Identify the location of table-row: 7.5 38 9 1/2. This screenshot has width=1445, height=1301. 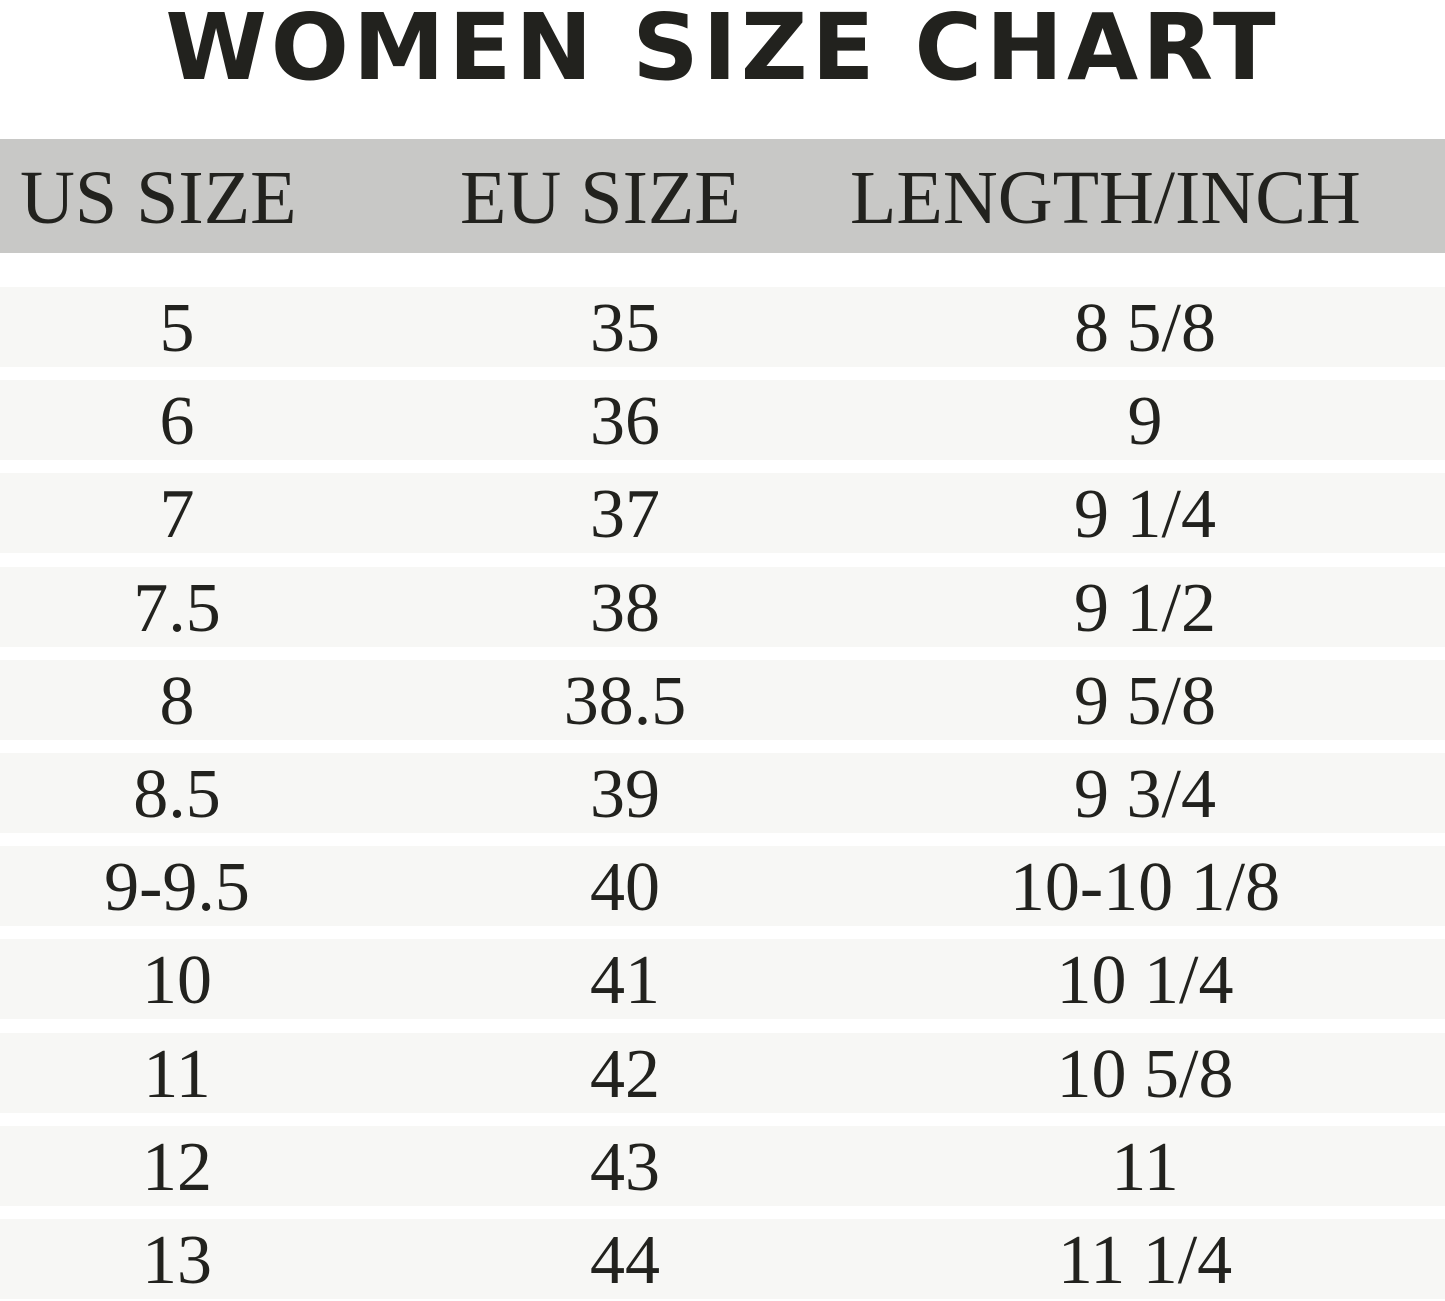
(722, 606).